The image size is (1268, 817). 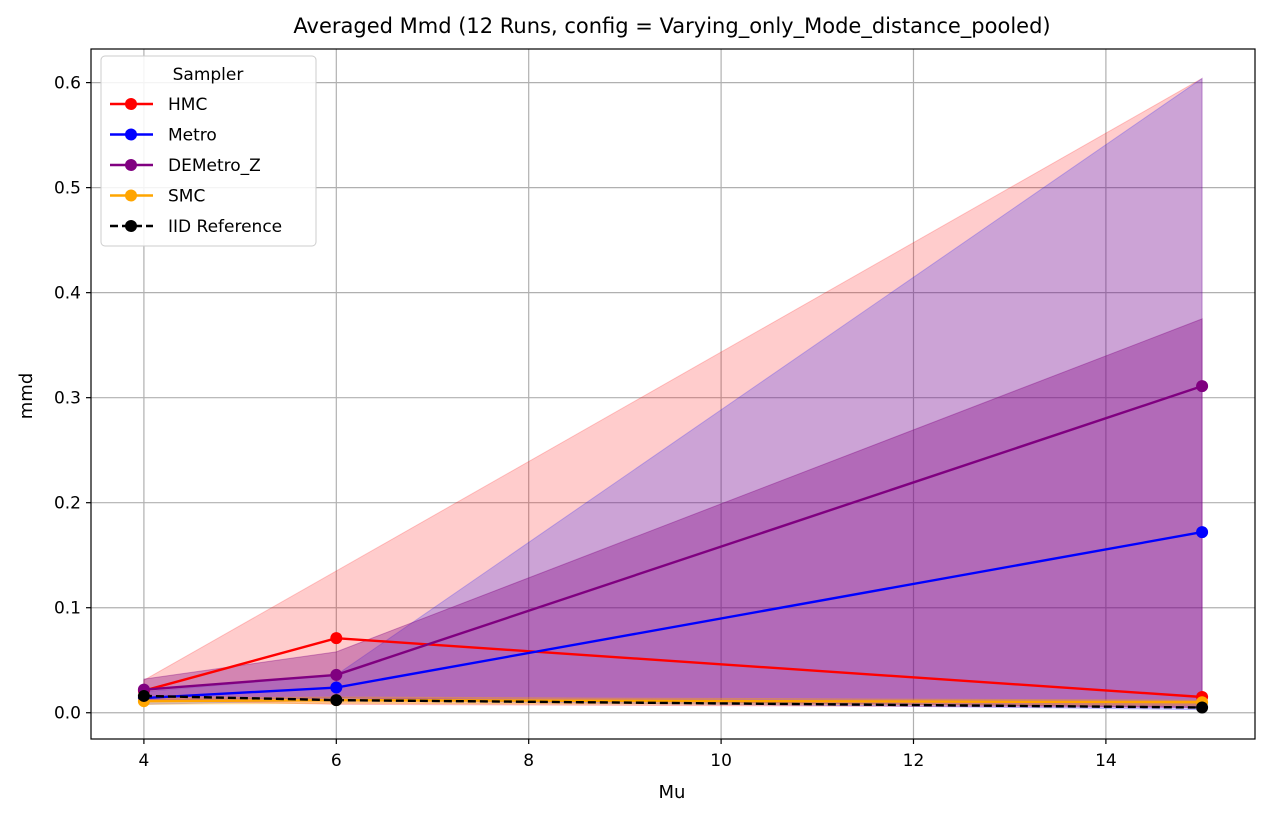 I want to click on legend-label: IID Reference, so click(x=225, y=227).